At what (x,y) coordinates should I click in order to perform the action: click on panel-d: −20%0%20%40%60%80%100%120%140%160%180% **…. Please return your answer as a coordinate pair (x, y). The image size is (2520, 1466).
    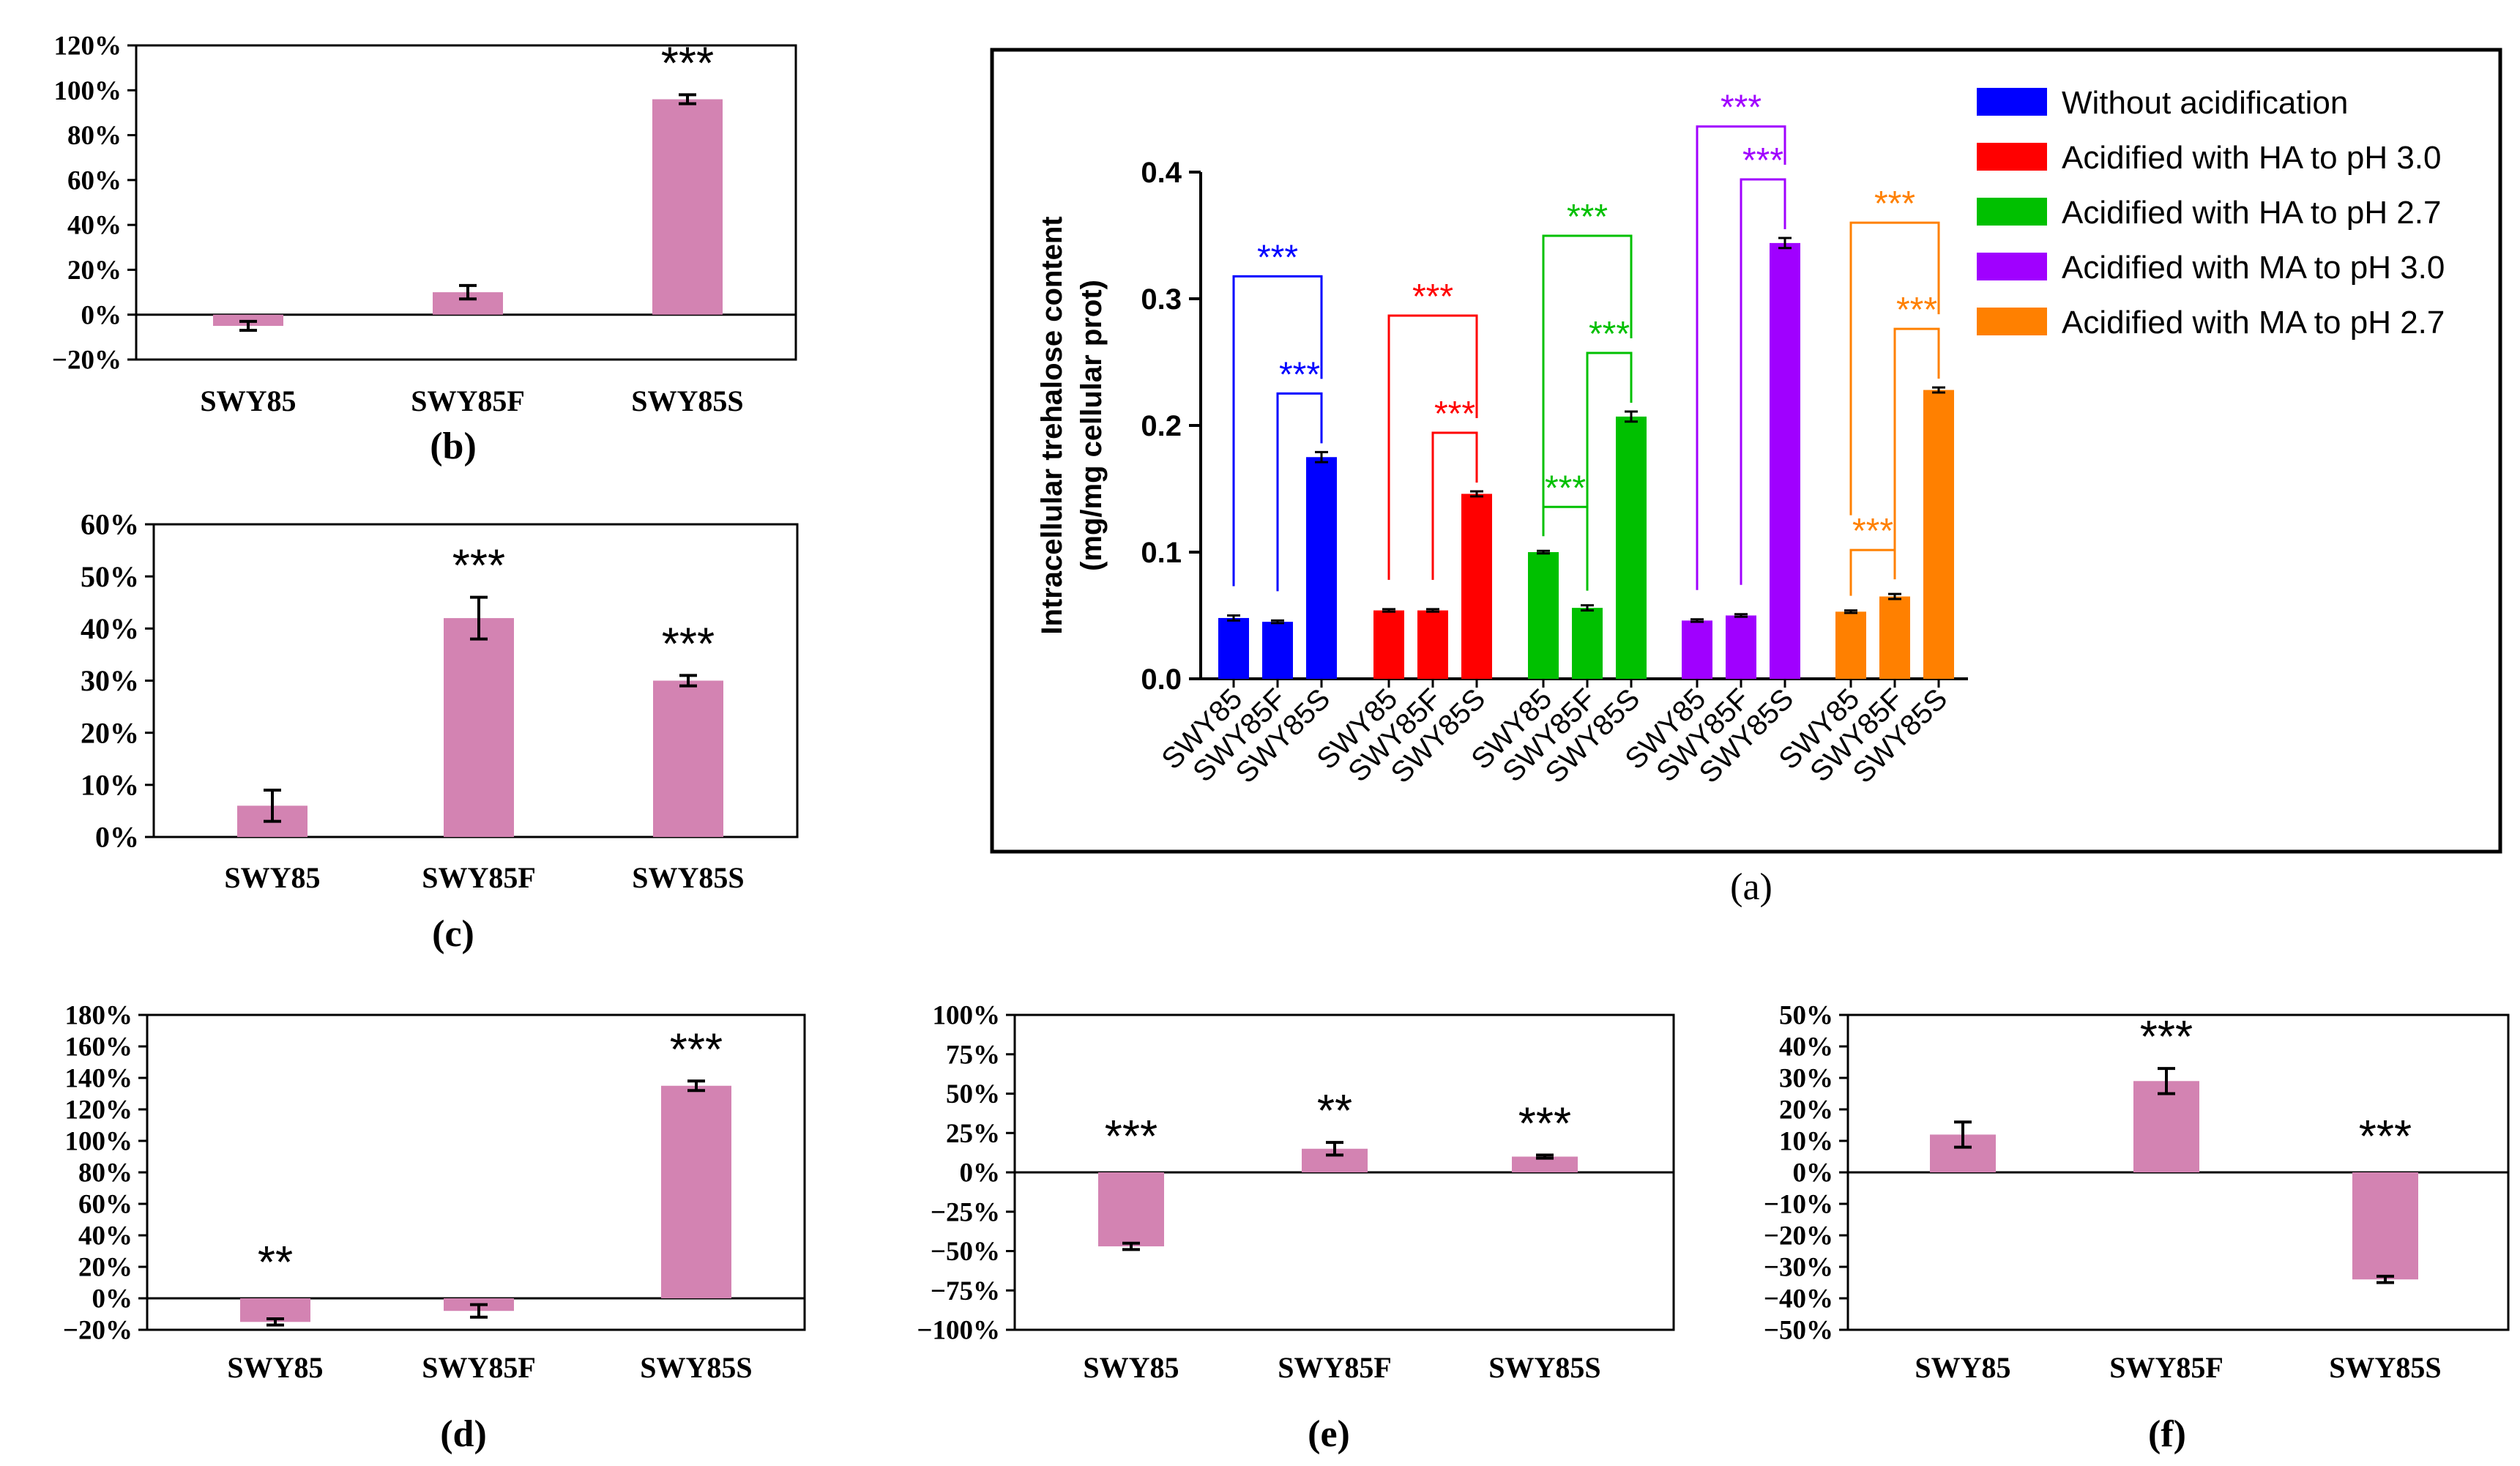
    Looking at the image, I should click on (435, 1192).